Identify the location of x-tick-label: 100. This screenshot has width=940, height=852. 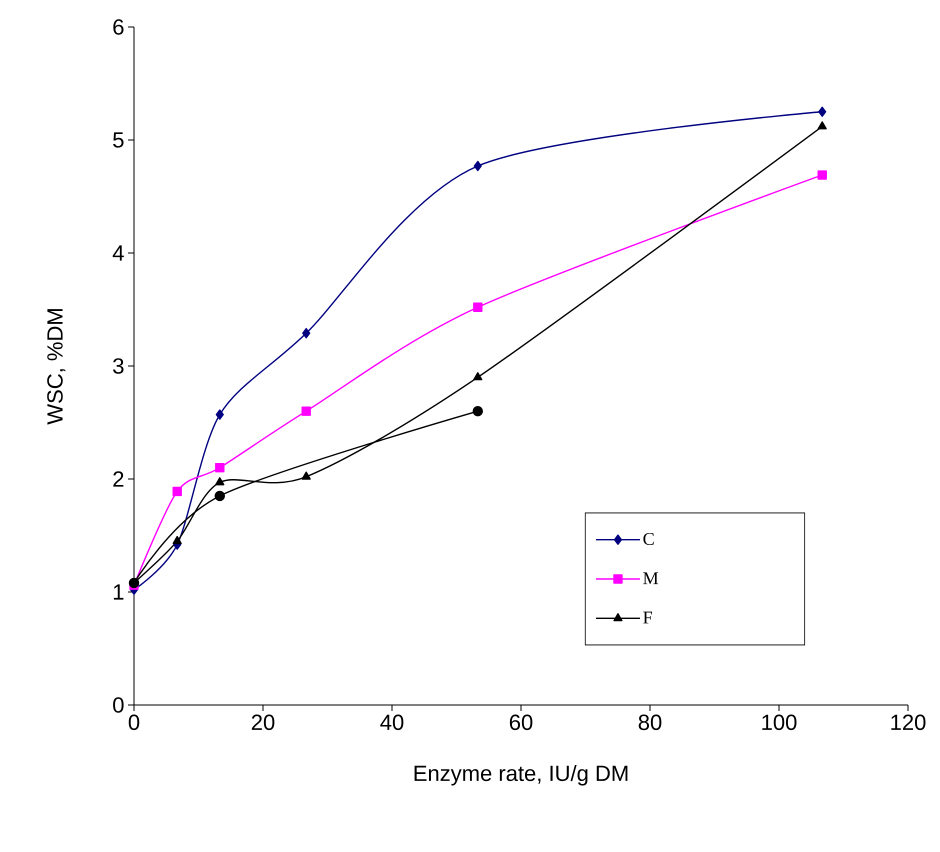
(779, 722).